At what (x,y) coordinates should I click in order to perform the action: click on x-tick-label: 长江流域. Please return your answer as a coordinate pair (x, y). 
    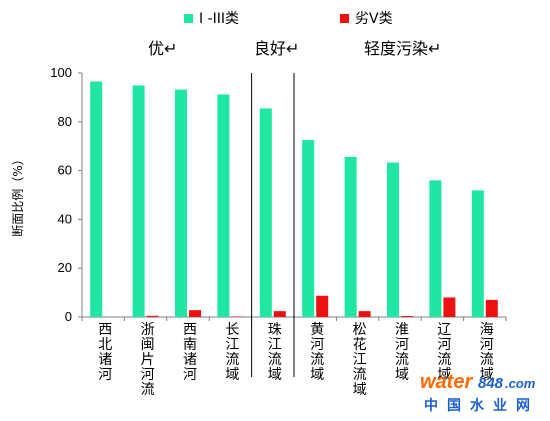
    Looking at the image, I should click on (232, 352).